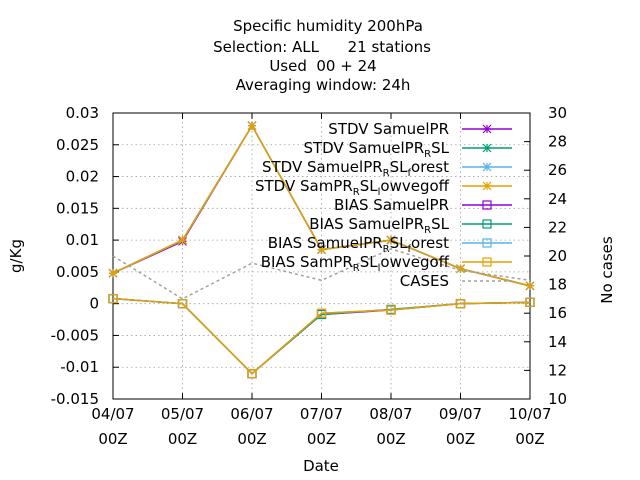 Image resolution: width=640 pixels, height=480 pixels. Describe the element at coordinates (323, 85) in the screenshot. I see `title-line-4: Averaging window: 24h` at that location.